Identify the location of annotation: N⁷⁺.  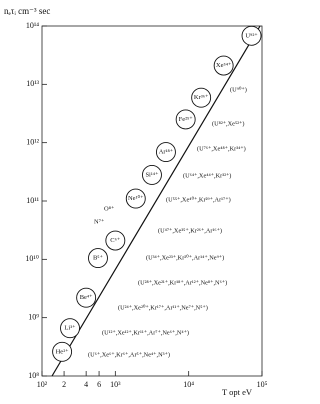
(99, 221).